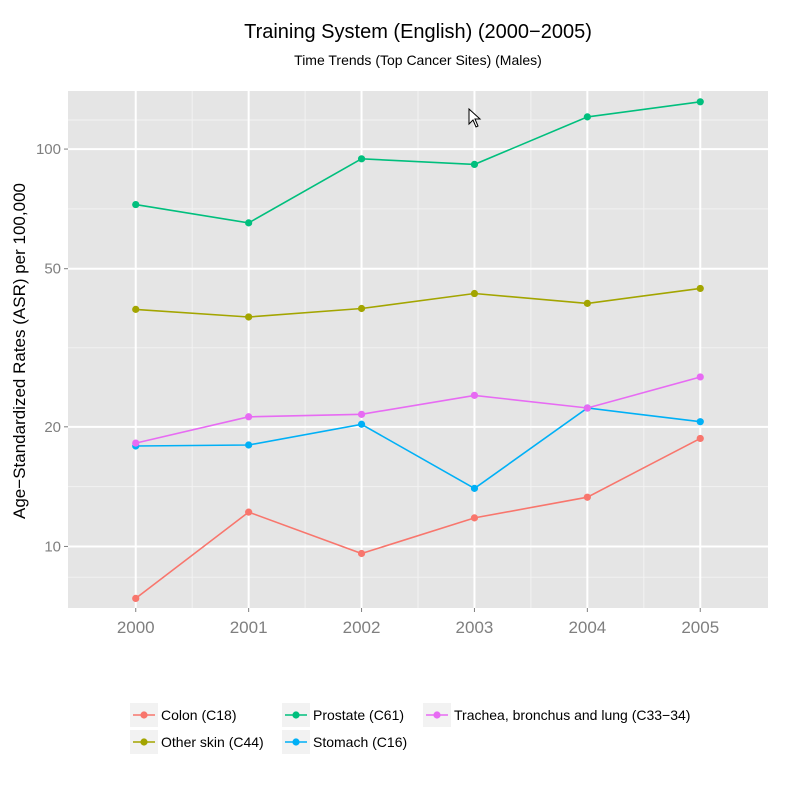  I want to click on legend-item: Colon (C18), so click(183, 715).